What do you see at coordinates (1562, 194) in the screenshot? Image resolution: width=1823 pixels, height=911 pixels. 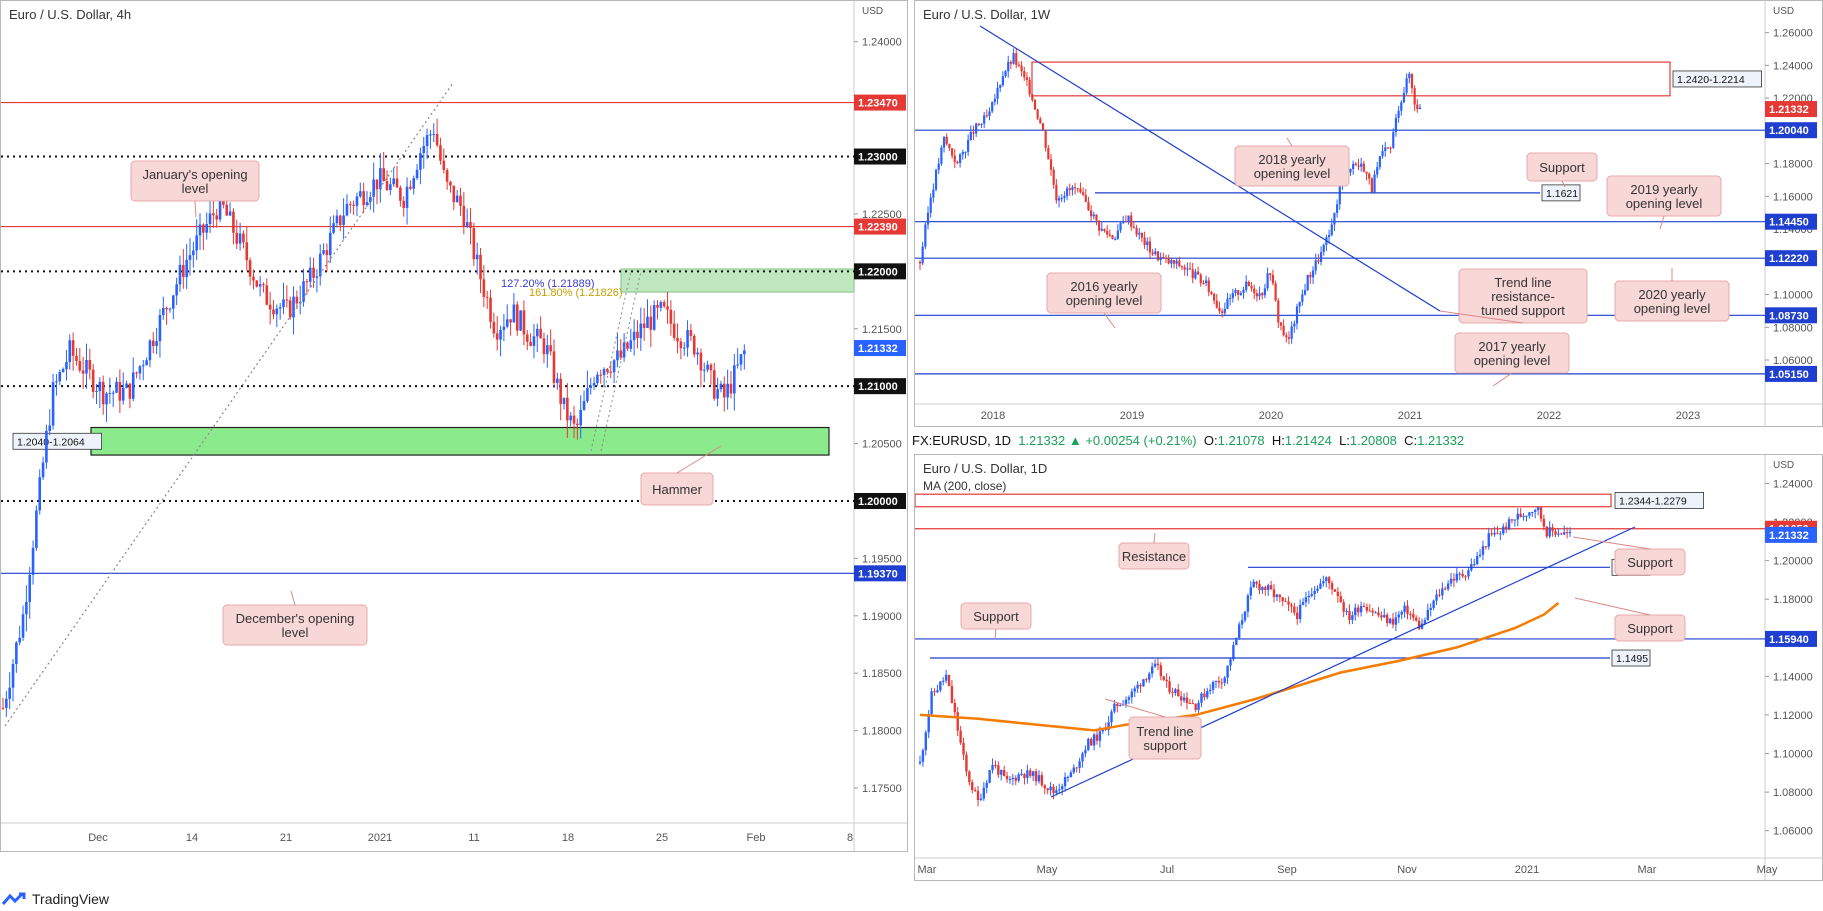 I see `support-label: 1.1621` at bounding box center [1562, 194].